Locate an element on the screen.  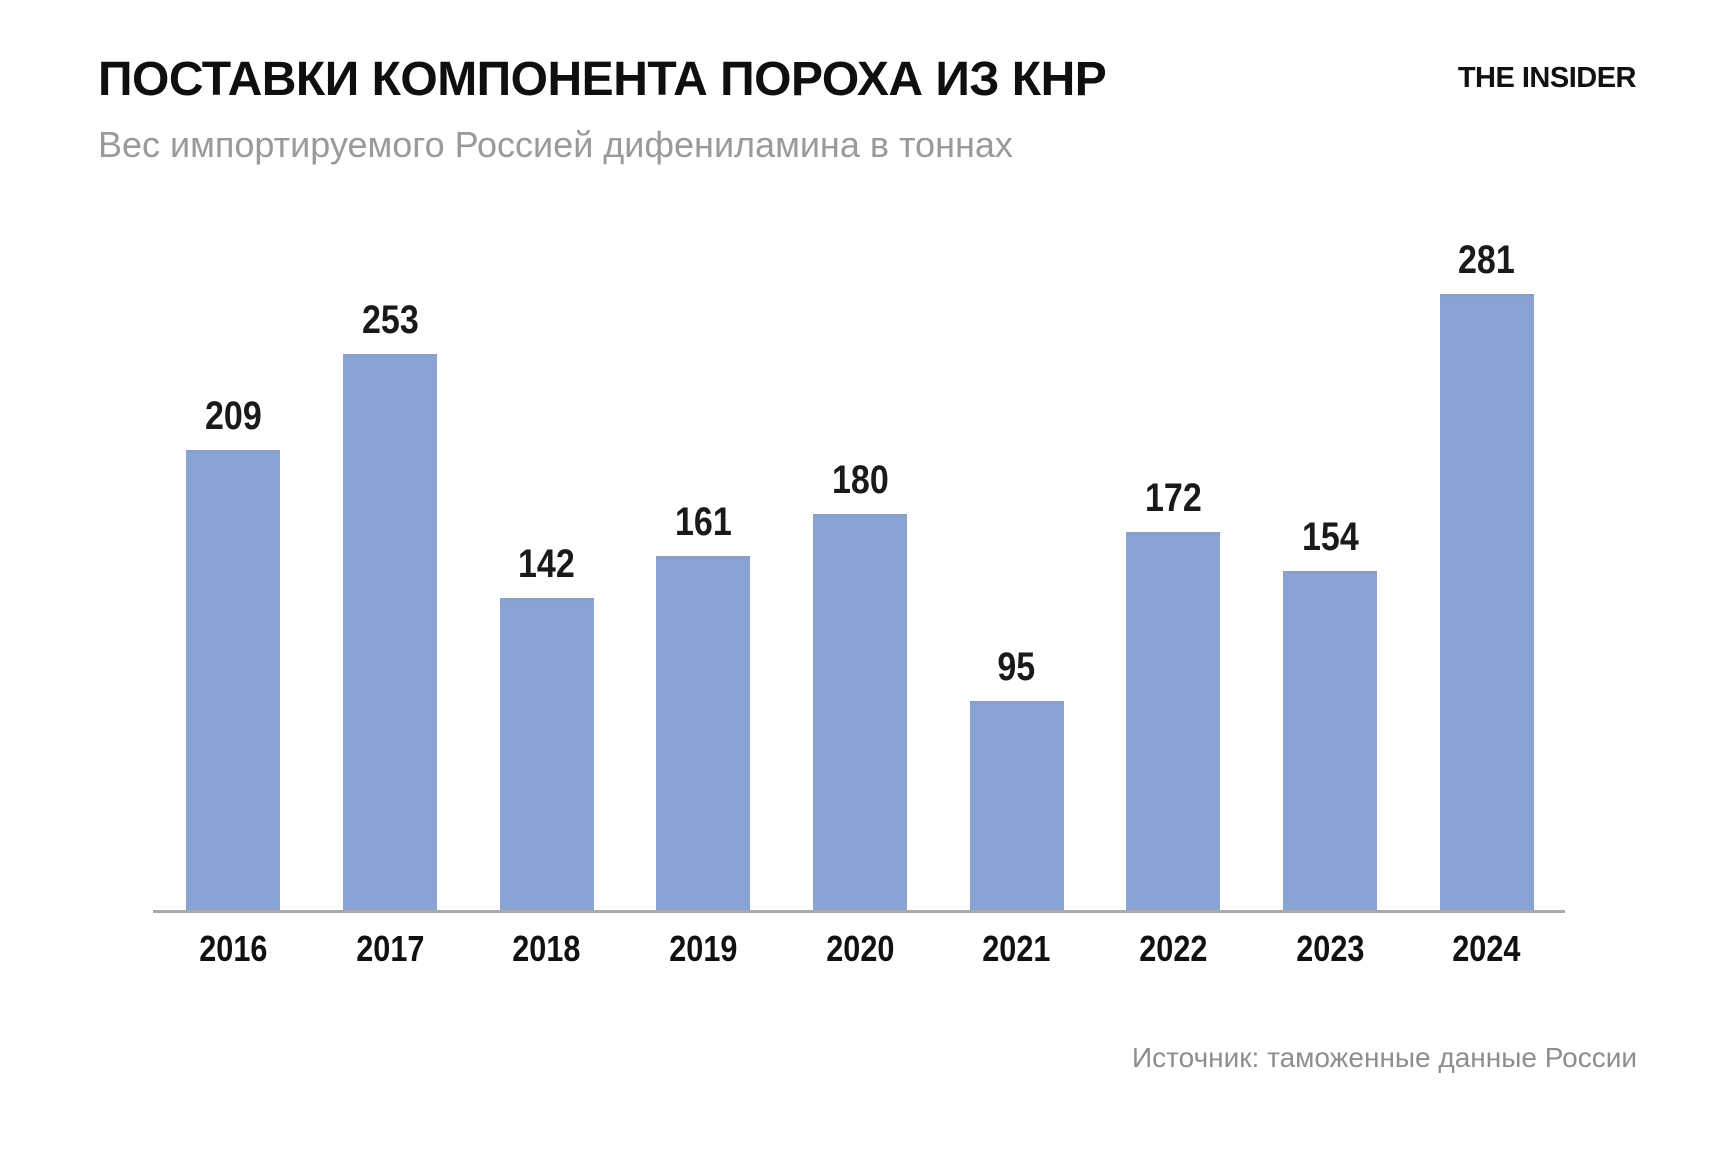
bar-2016 is located at coordinates (233, 680).